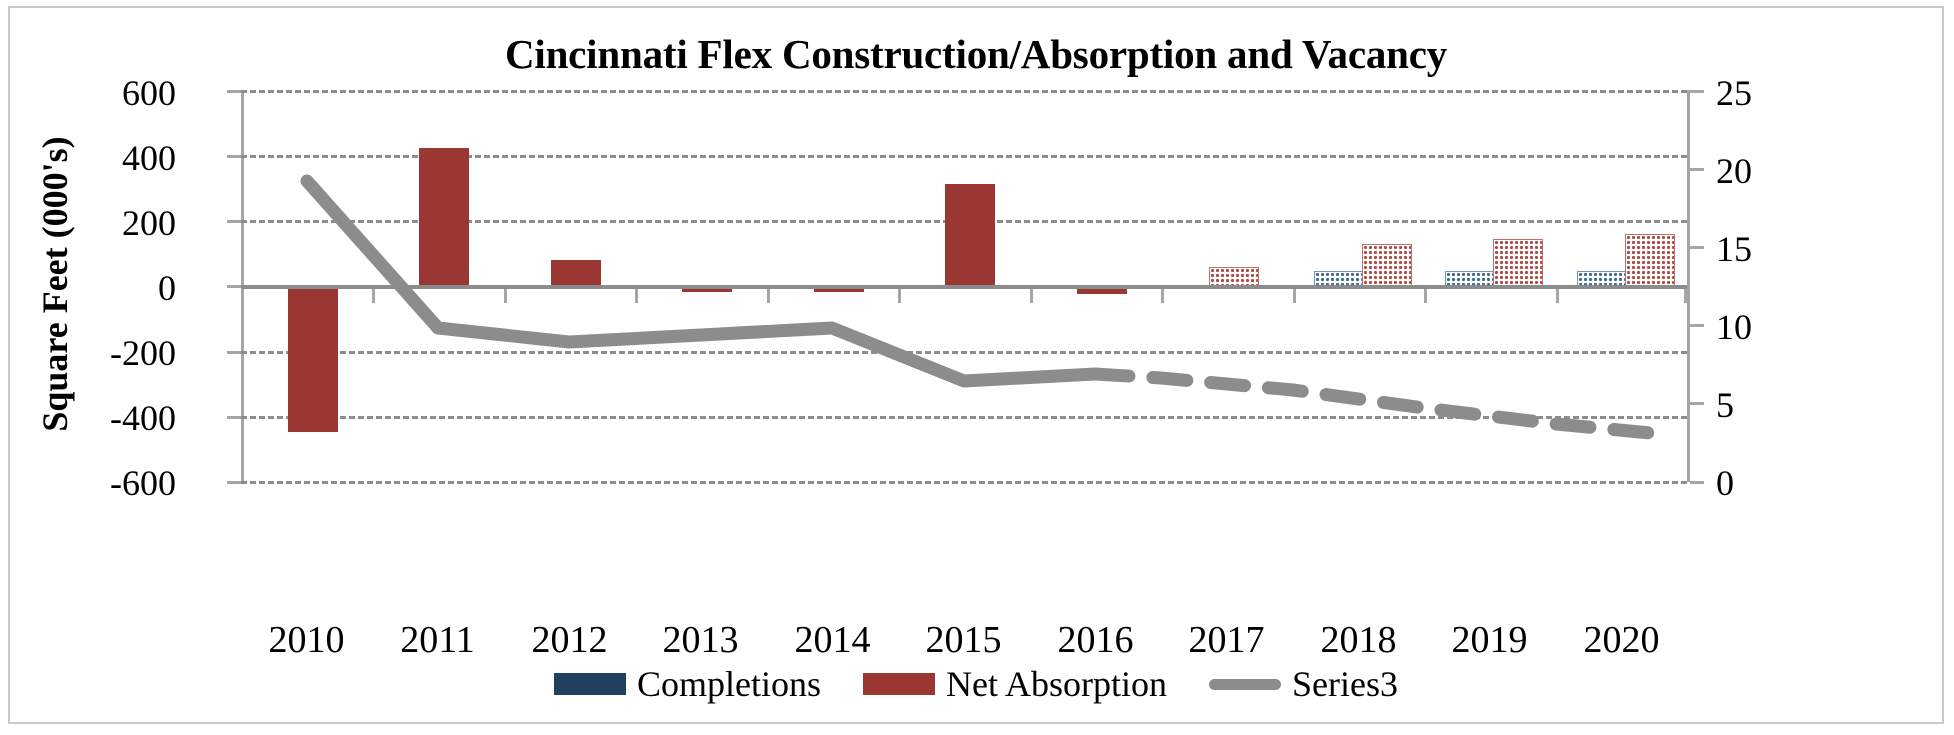 This screenshot has width=1954, height=735. What do you see at coordinates (1245, 684) in the screenshot?
I see `legend-swatch-series3-icon` at bounding box center [1245, 684].